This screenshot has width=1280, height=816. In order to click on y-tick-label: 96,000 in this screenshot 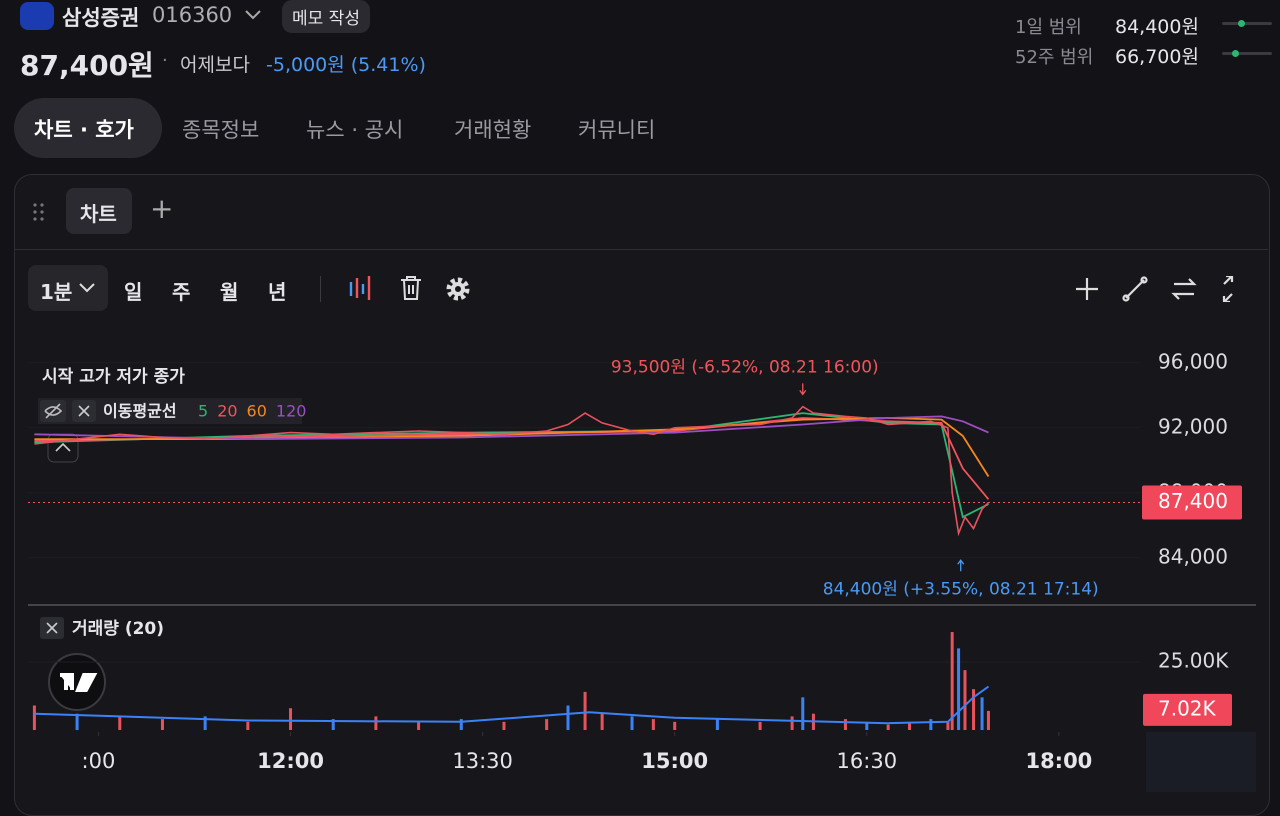, I will do `click(1193, 361)`.